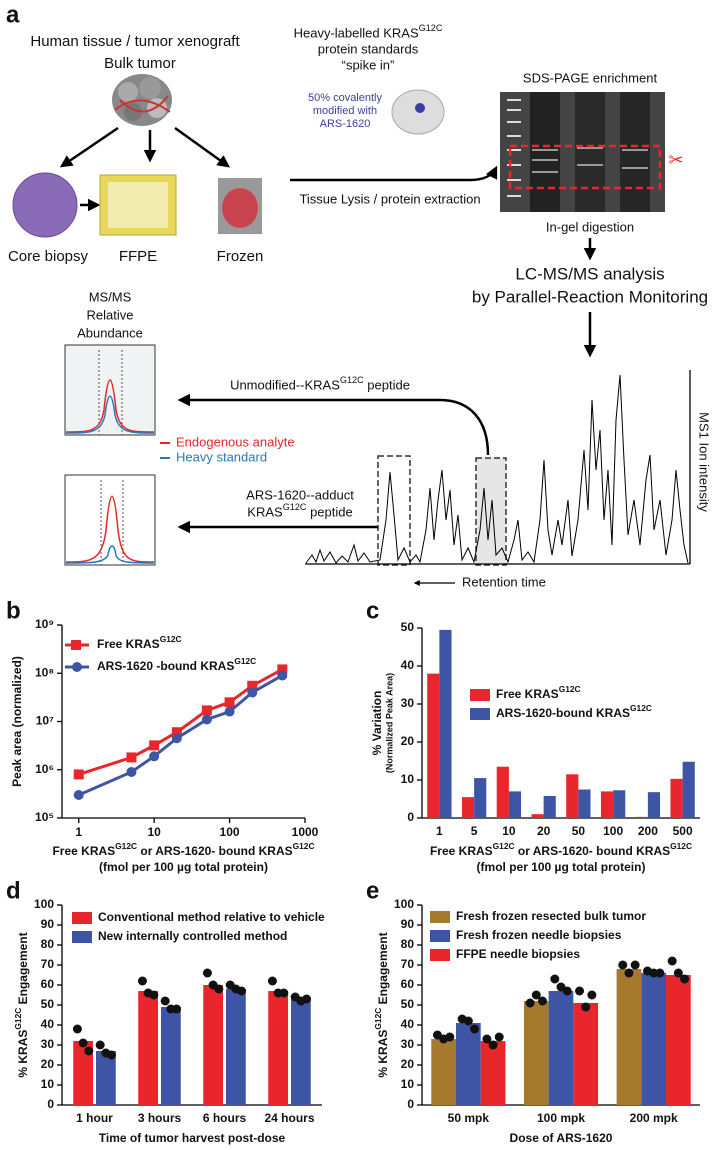 The height and width of the screenshot is (1150, 712). I want to click on arrow, so click(394, 173).